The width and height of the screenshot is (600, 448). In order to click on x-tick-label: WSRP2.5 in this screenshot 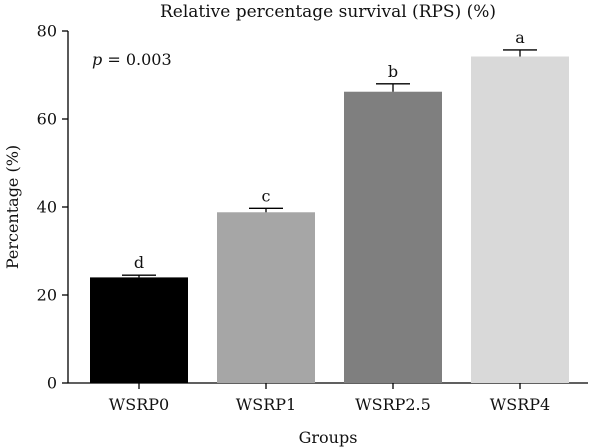, I will do `click(393, 404)`.